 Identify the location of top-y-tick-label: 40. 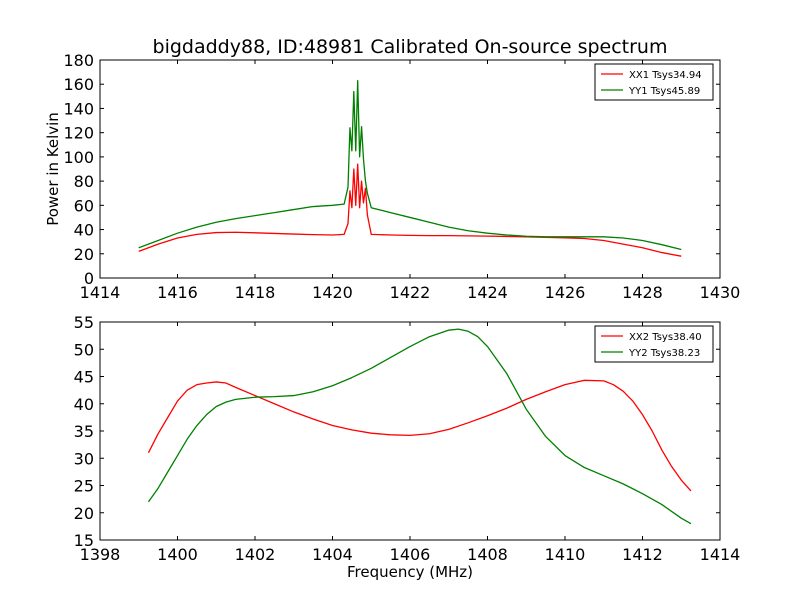
(84, 230).